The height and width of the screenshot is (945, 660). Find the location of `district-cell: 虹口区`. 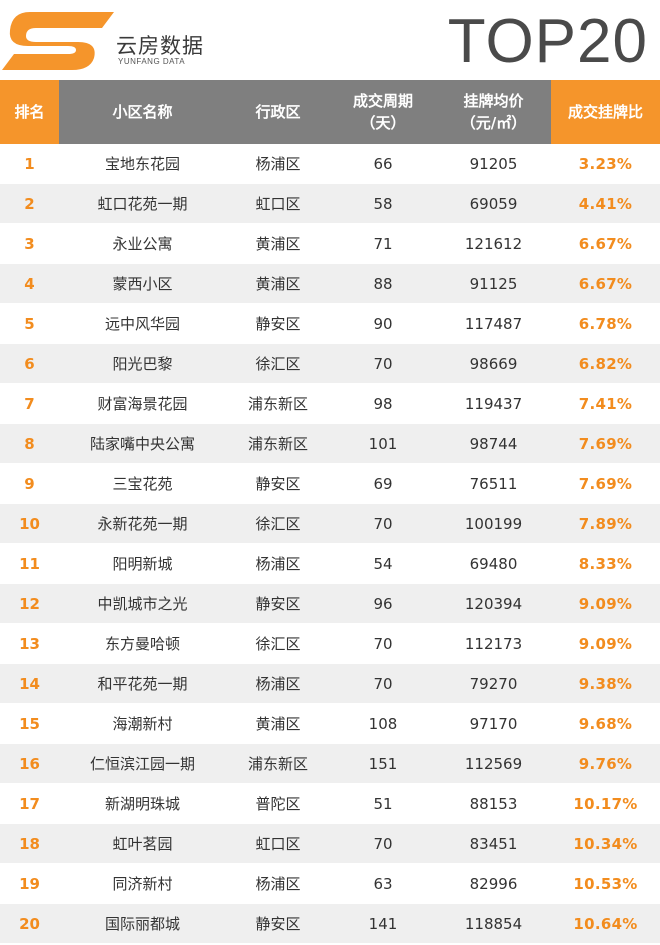

district-cell: 虹口区 is located at coordinates (278, 203).